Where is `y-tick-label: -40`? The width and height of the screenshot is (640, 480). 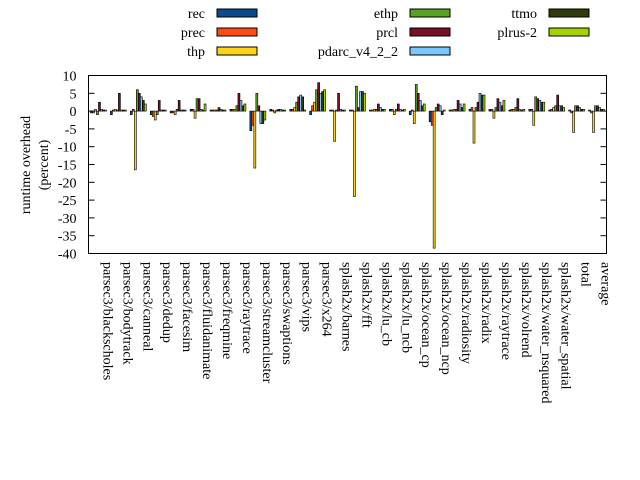
y-tick-label: -40 is located at coordinates (67, 255).